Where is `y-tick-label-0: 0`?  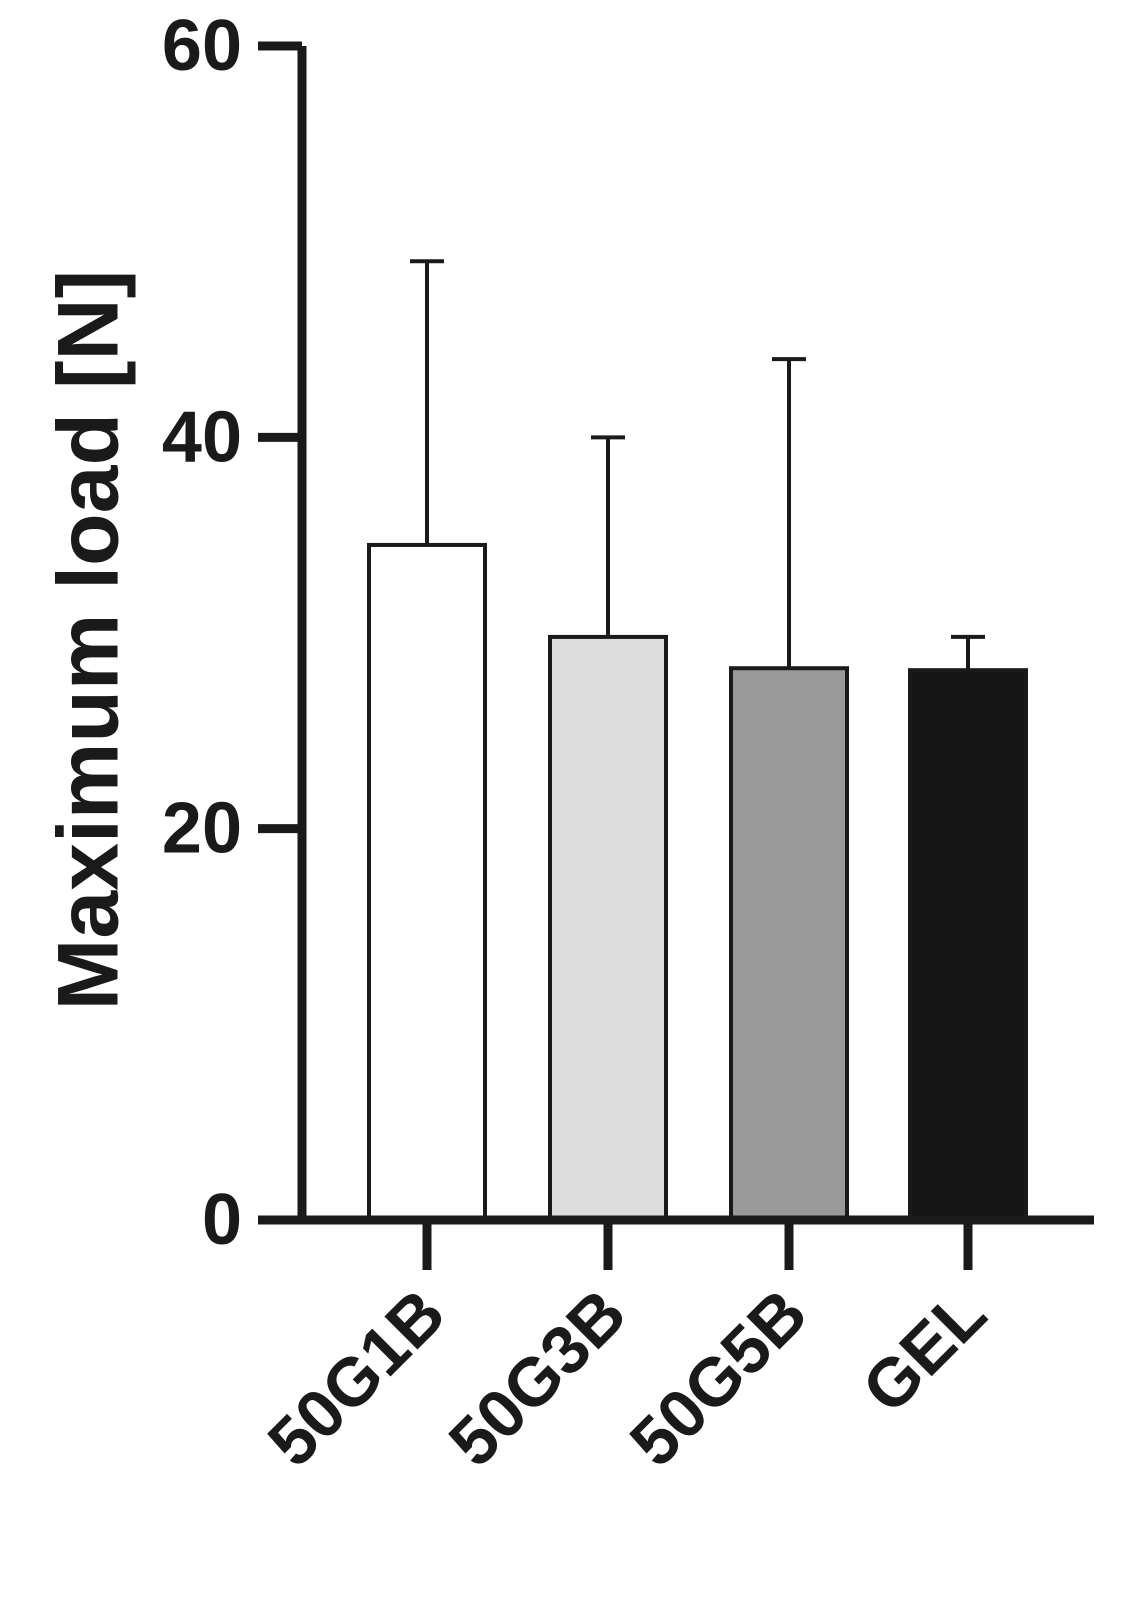
y-tick-label-0: 0 is located at coordinates (222, 1220).